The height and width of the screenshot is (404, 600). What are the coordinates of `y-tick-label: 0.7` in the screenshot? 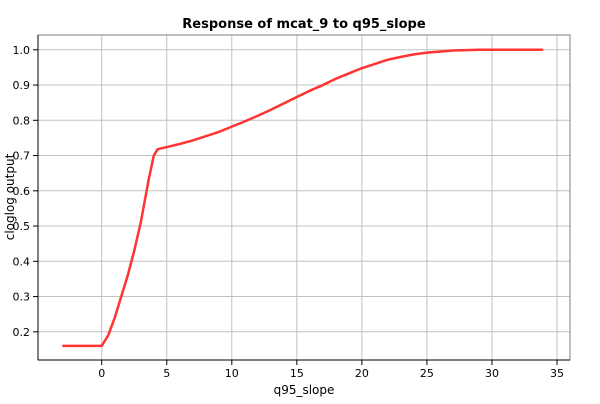 It's located at (22, 156).